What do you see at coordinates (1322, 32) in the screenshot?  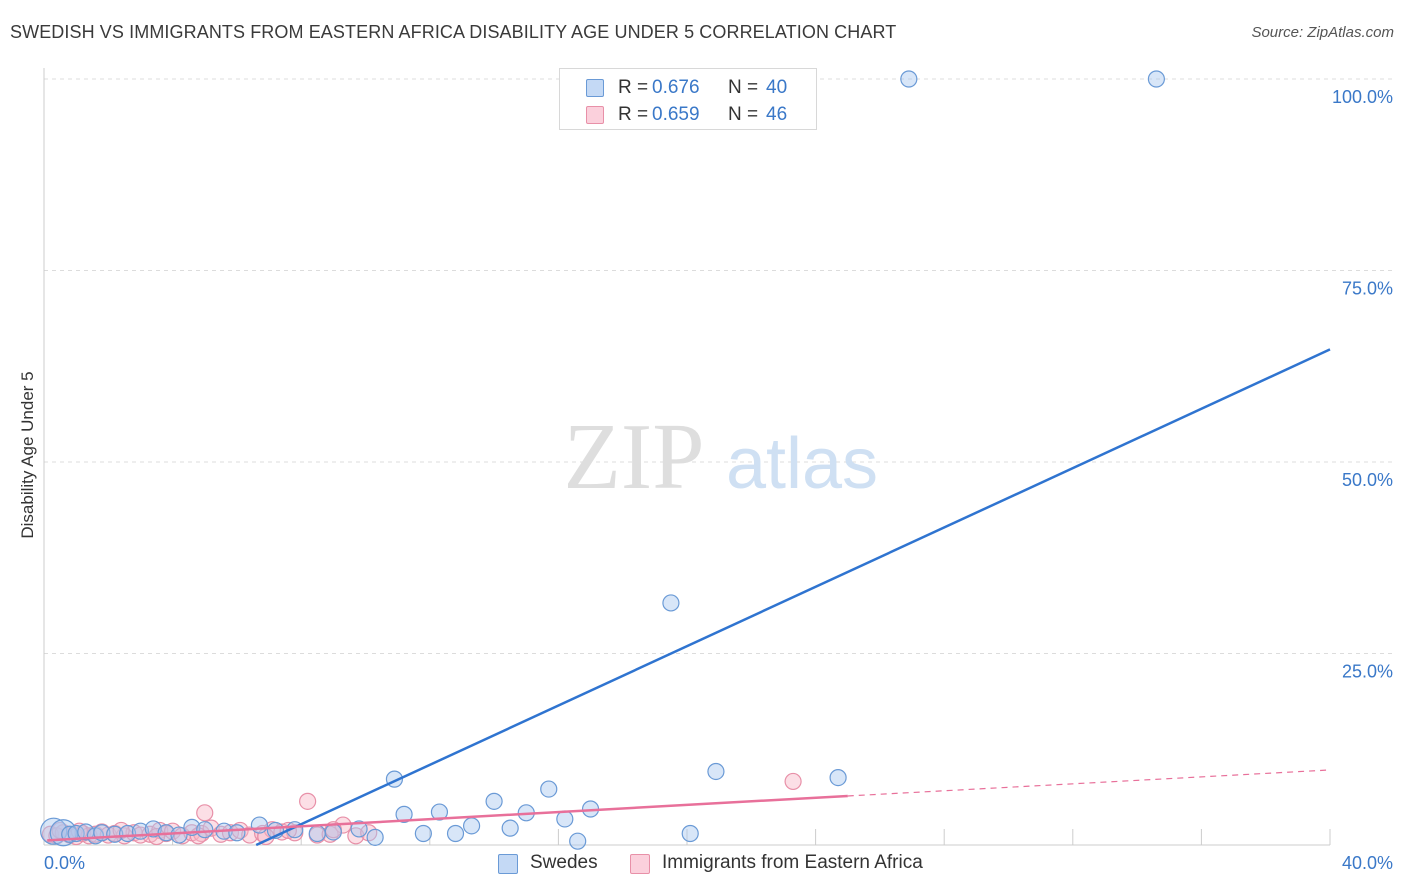 I see `source-label: Source: ZipAtlas.com` at bounding box center [1322, 32].